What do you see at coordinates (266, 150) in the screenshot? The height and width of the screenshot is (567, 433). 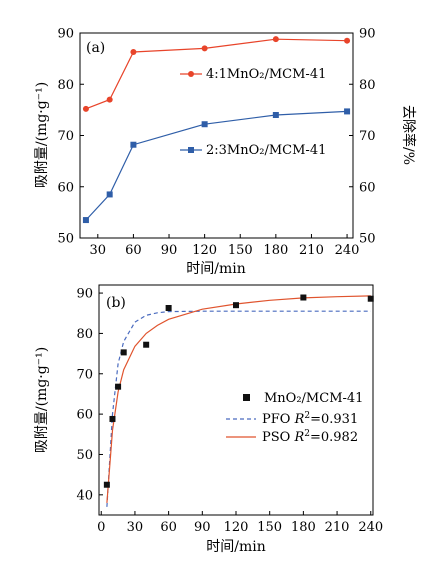 I see `legend-label-2to3: 2:3MnO₂/MCM-41` at bounding box center [266, 150].